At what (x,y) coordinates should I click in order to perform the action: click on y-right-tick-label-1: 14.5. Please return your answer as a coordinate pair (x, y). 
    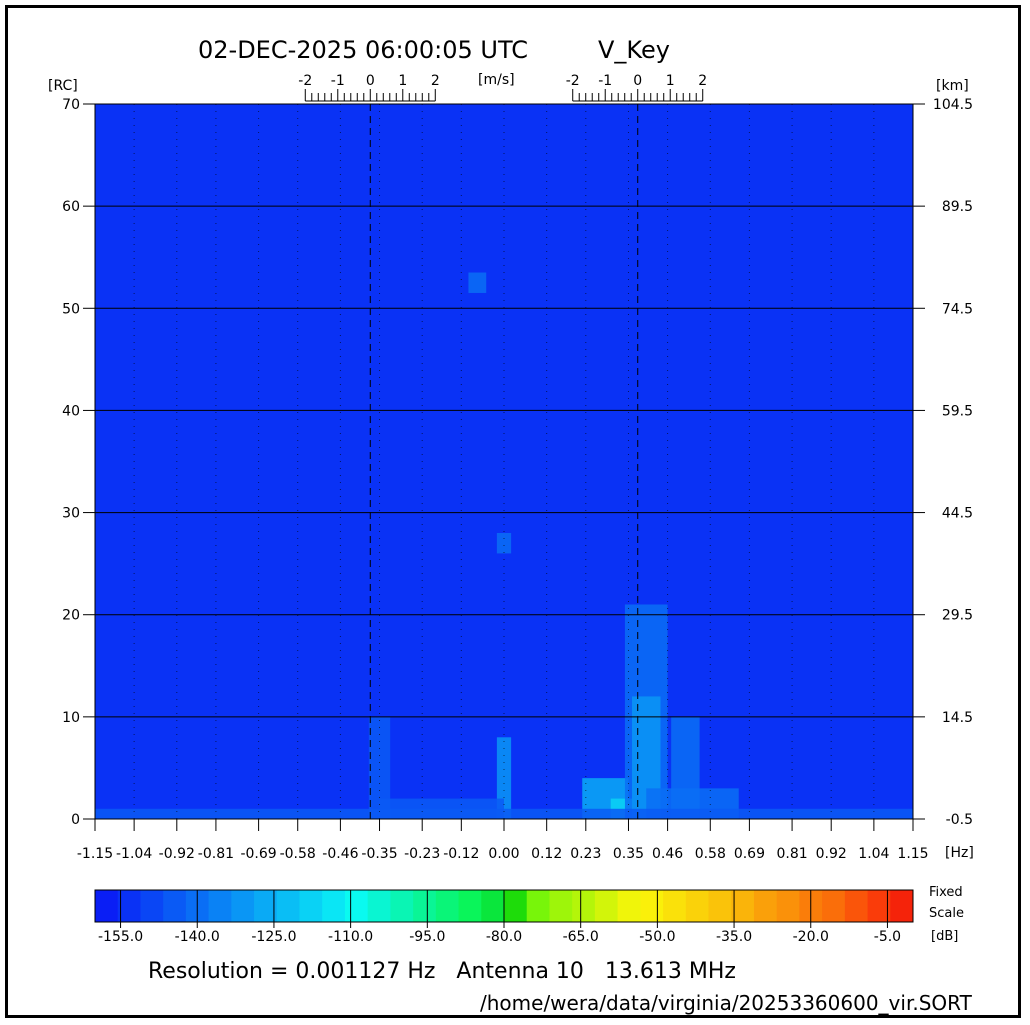
    Looking at the image, I should click on (957, 718).